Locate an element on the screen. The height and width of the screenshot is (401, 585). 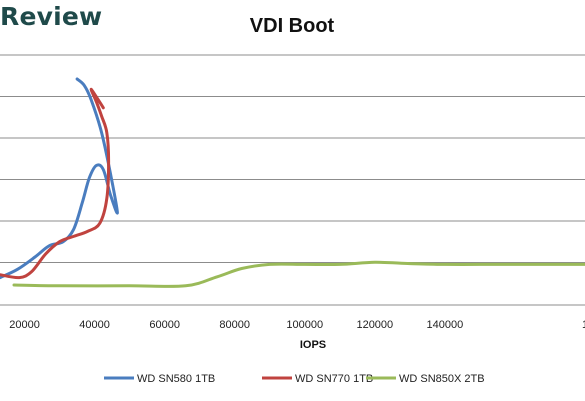
legend-label: WD SN850X 2TB is located at coordinates (442, 379).